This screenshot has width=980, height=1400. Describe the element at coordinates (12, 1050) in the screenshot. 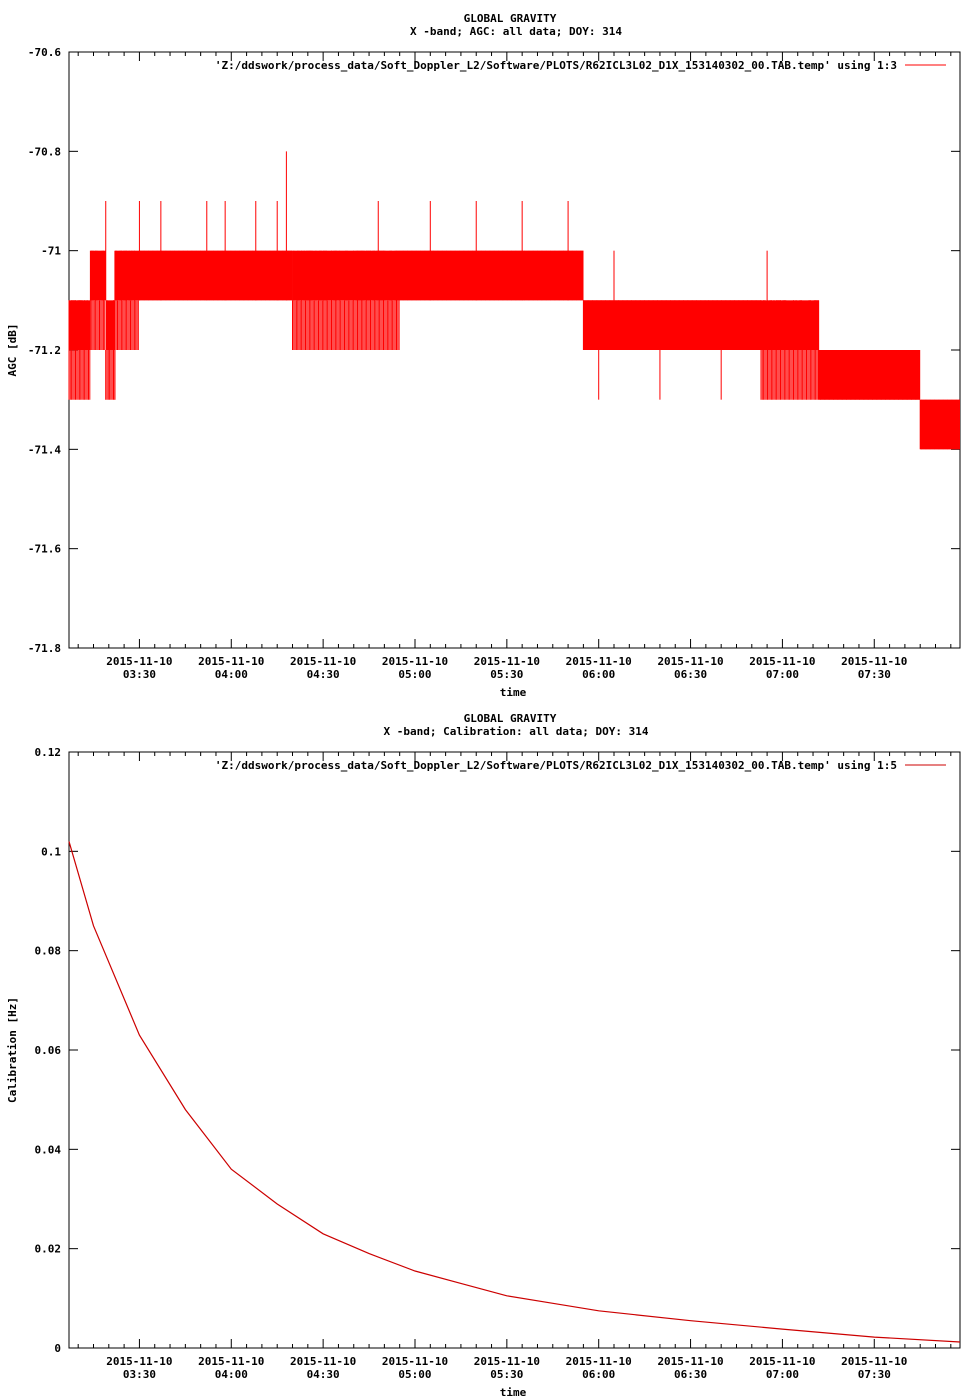

I see `y-axis-label: Calibration [Hz]` at that location.